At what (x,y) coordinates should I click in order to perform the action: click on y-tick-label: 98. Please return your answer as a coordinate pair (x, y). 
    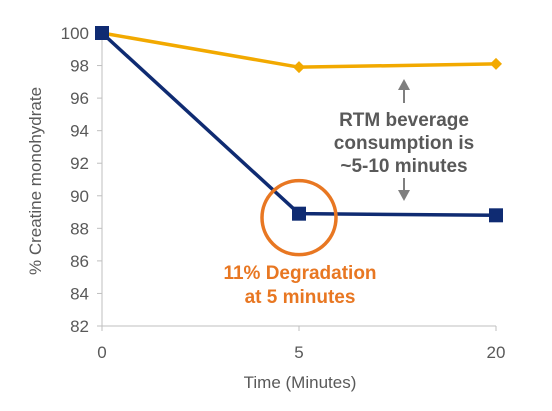
    Looking at the image, I should click on (79, 66).